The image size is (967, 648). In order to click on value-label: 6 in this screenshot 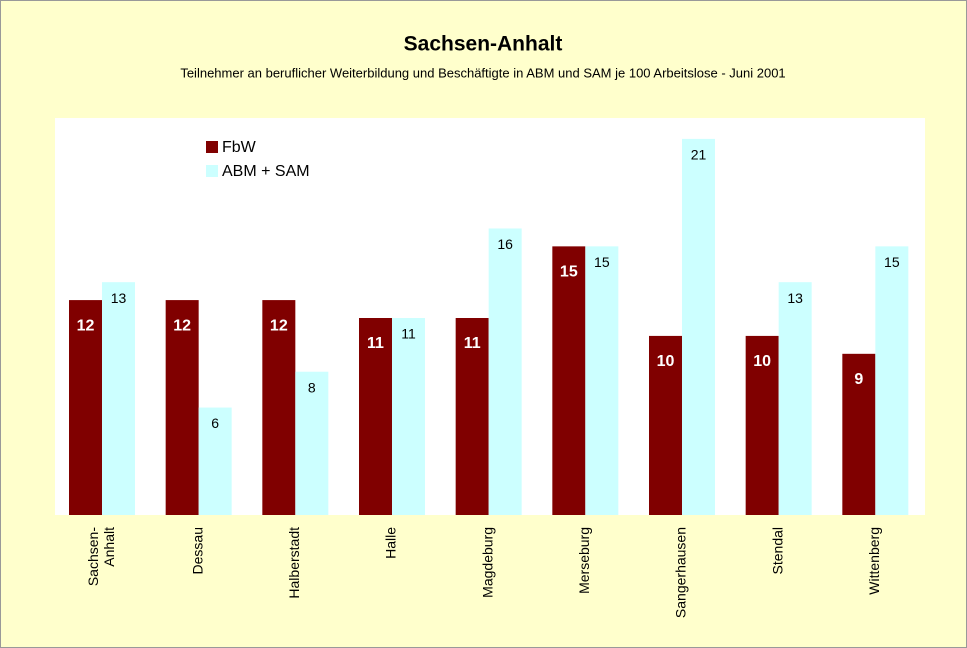, I will do `click(215, 423)`.